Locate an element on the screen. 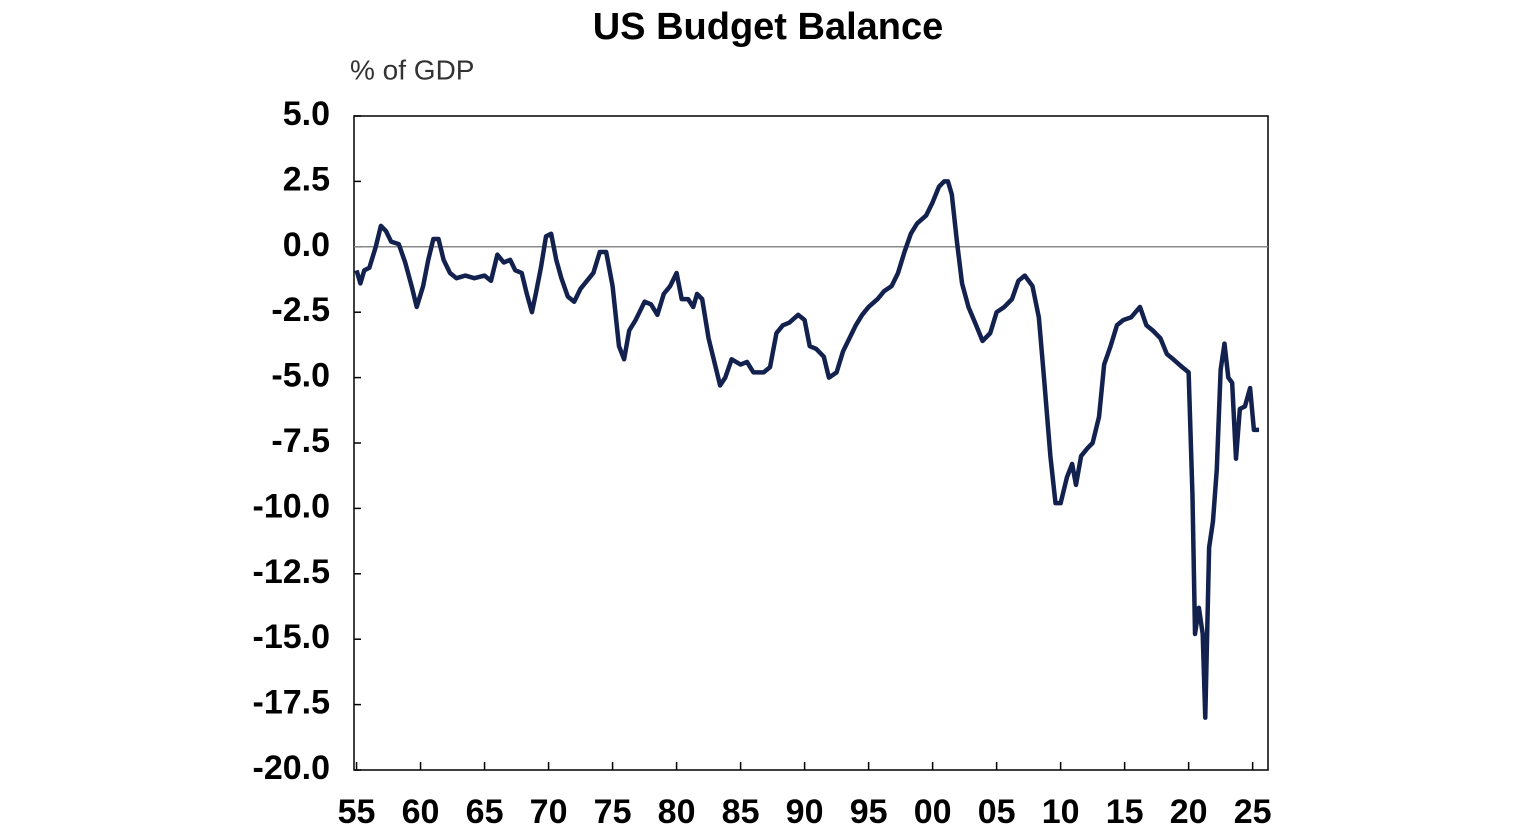 The height and width of the screenshot is (837, 1536). y-tick-label: -20.0 is located at coordinates (292, 768).